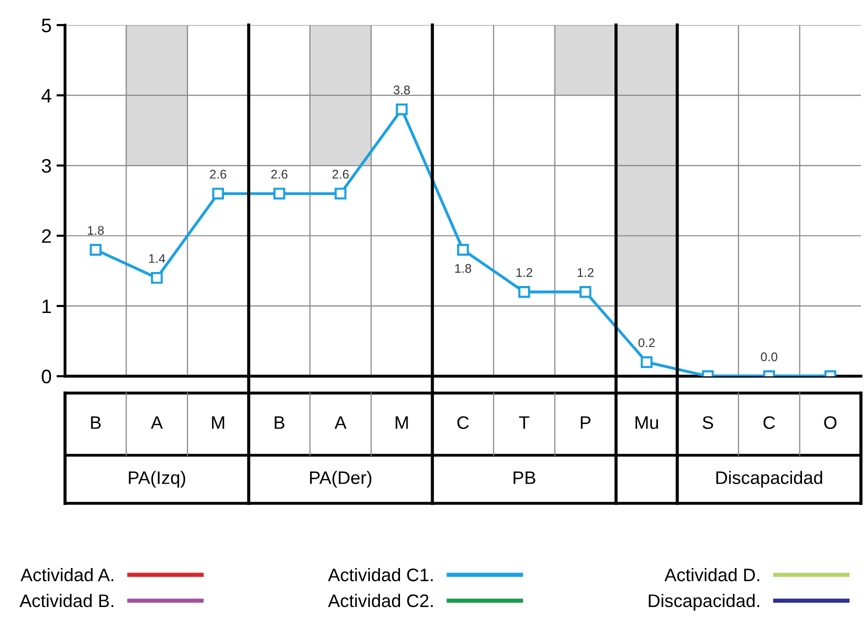 The height and width of the screenshot is (627, 867). Describe the element at coordinates (46, 307) in the screenshot. I see `y-tick-label: 1` at that location.